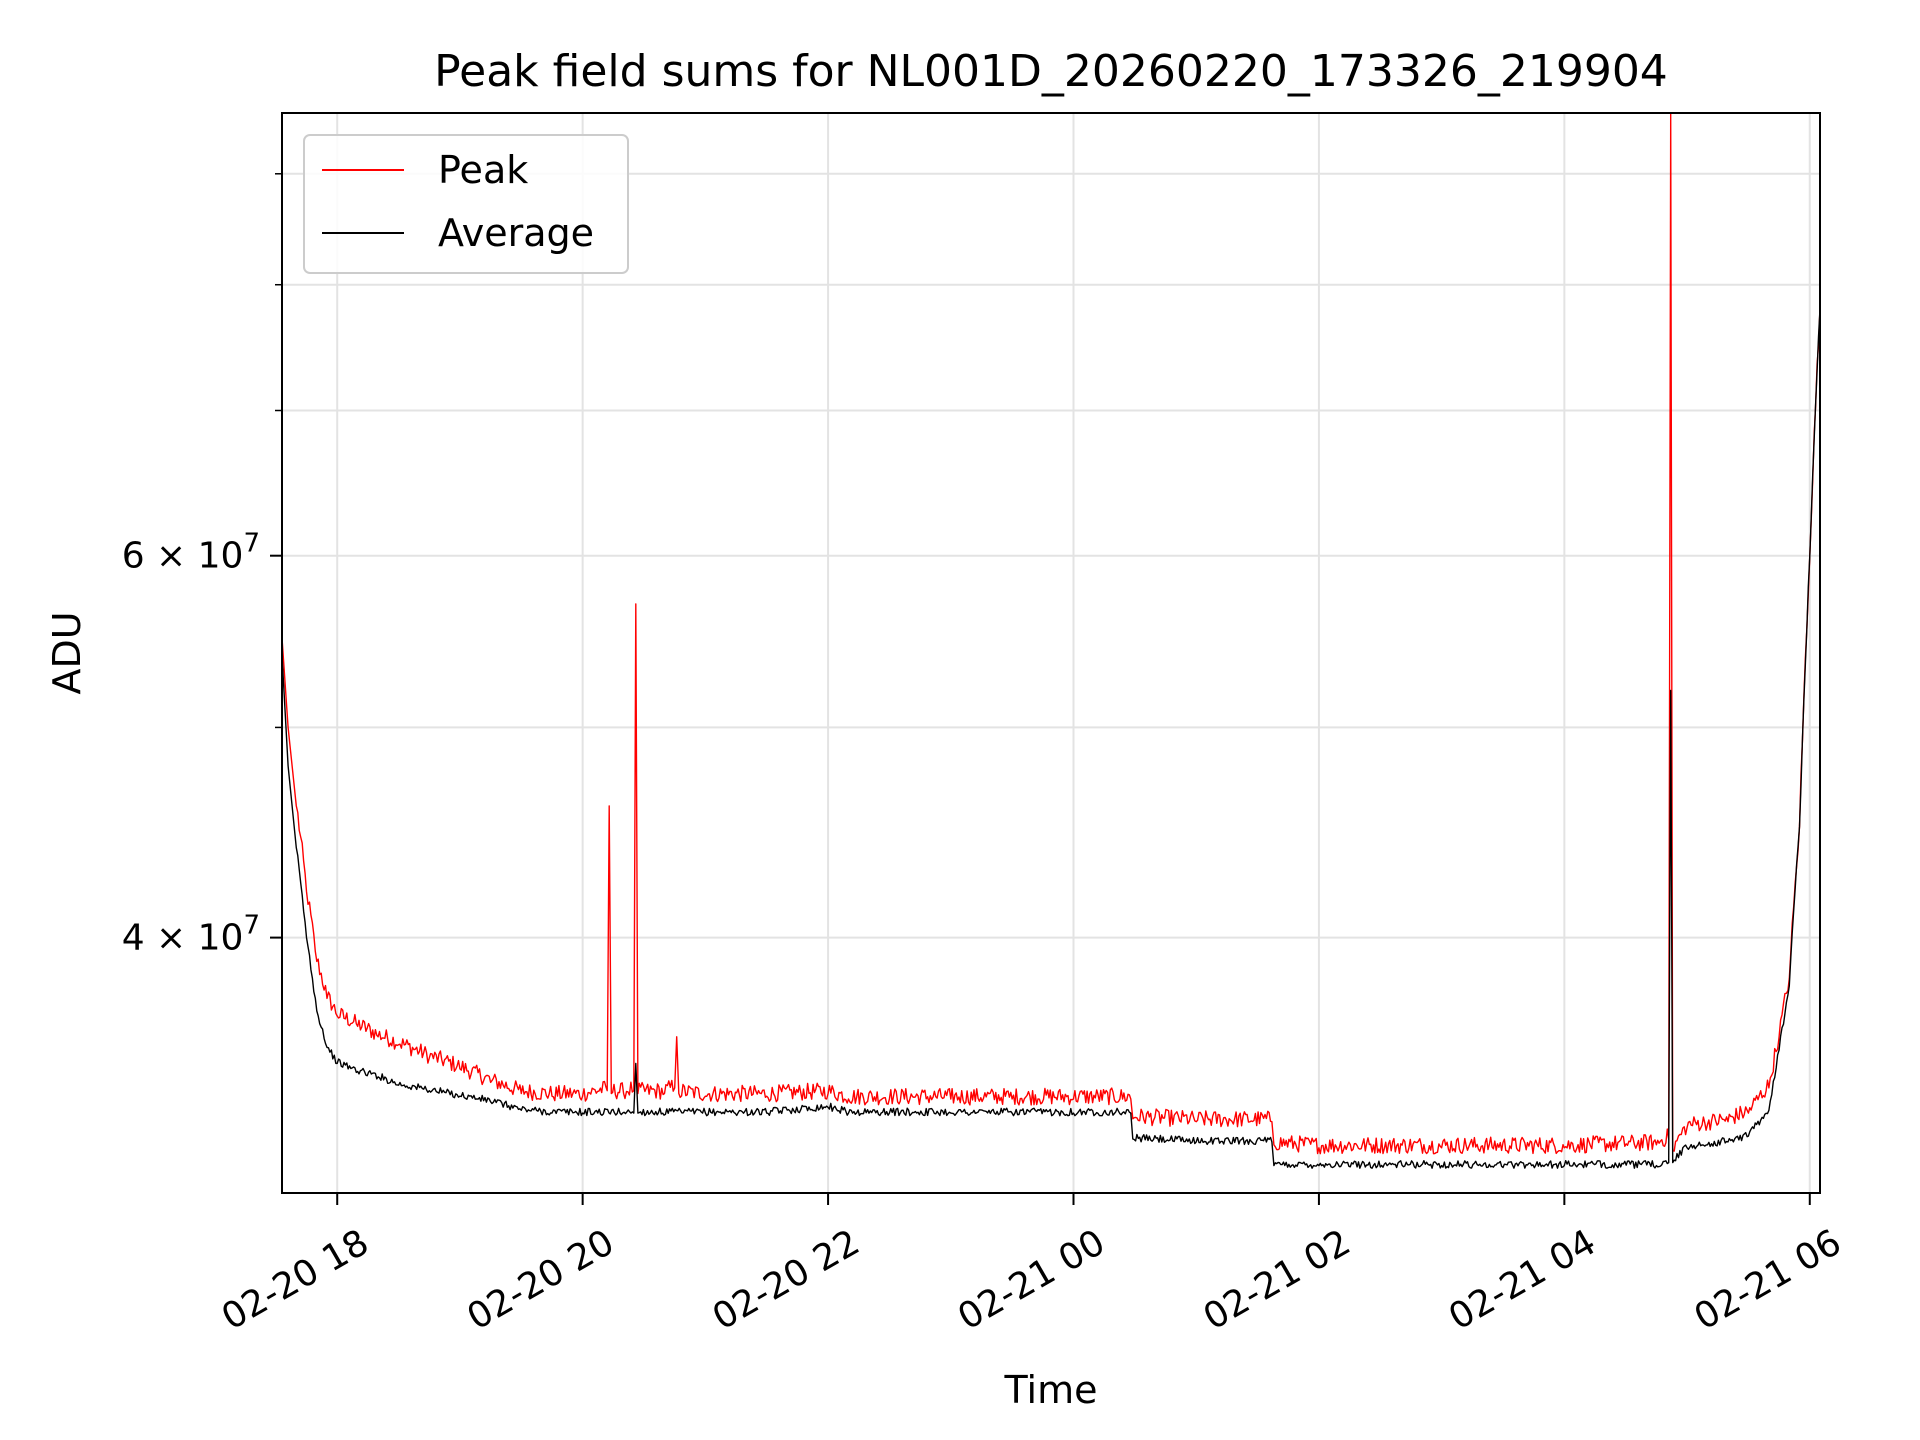  I want to click on legend-average-label: Average, so click(516, 233).